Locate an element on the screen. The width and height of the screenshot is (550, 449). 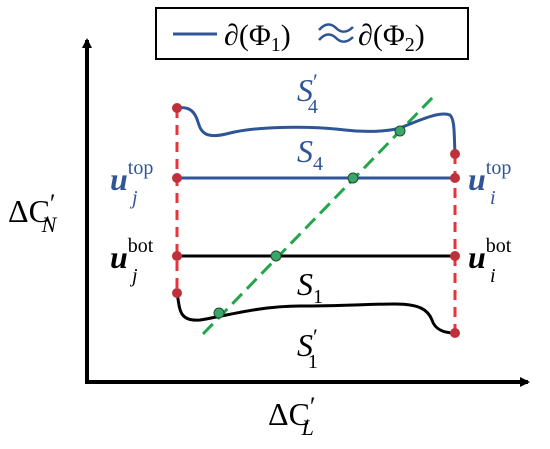
green-point-s1-prime is located at coordinates (219, 313).